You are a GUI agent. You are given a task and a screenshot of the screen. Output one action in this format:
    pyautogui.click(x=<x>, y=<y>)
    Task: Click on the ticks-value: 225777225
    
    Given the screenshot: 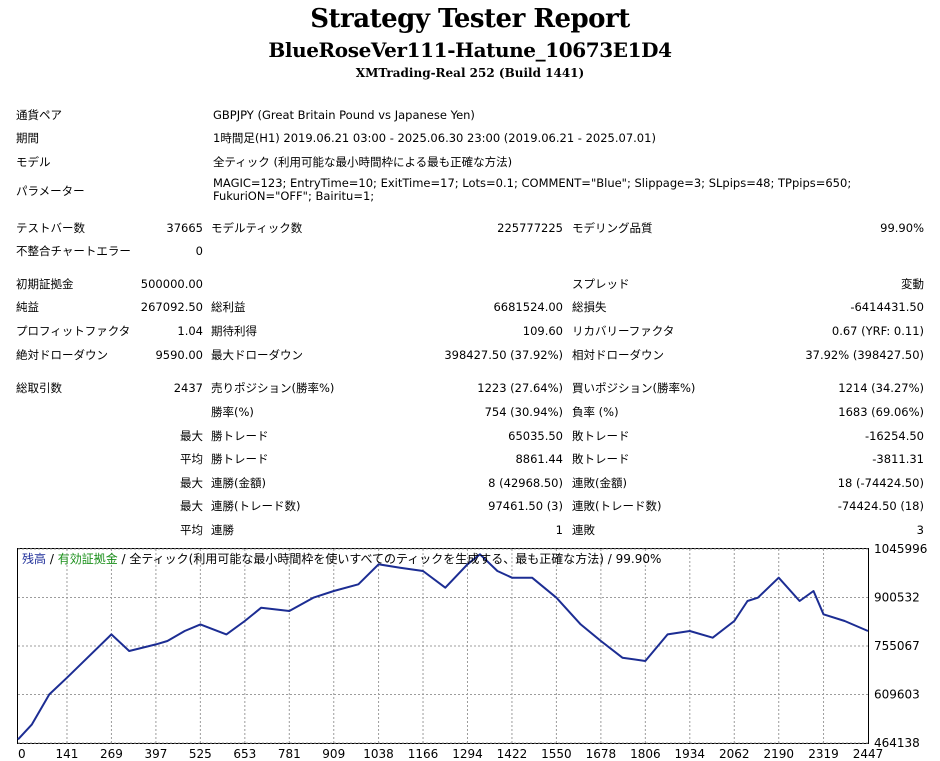 What is the action you would take?
    pyautogui.click(x=530, y=228)
    